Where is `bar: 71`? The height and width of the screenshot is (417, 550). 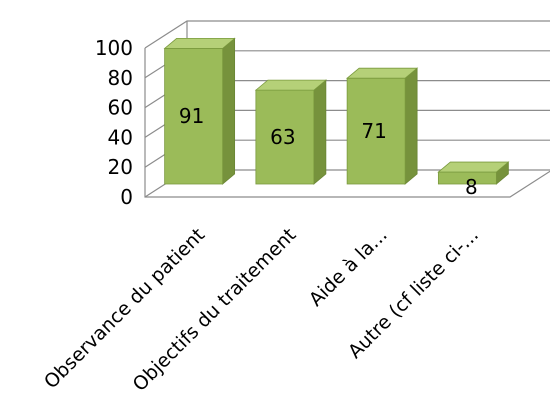
bar: 71 is located at coordinates (382, 126).